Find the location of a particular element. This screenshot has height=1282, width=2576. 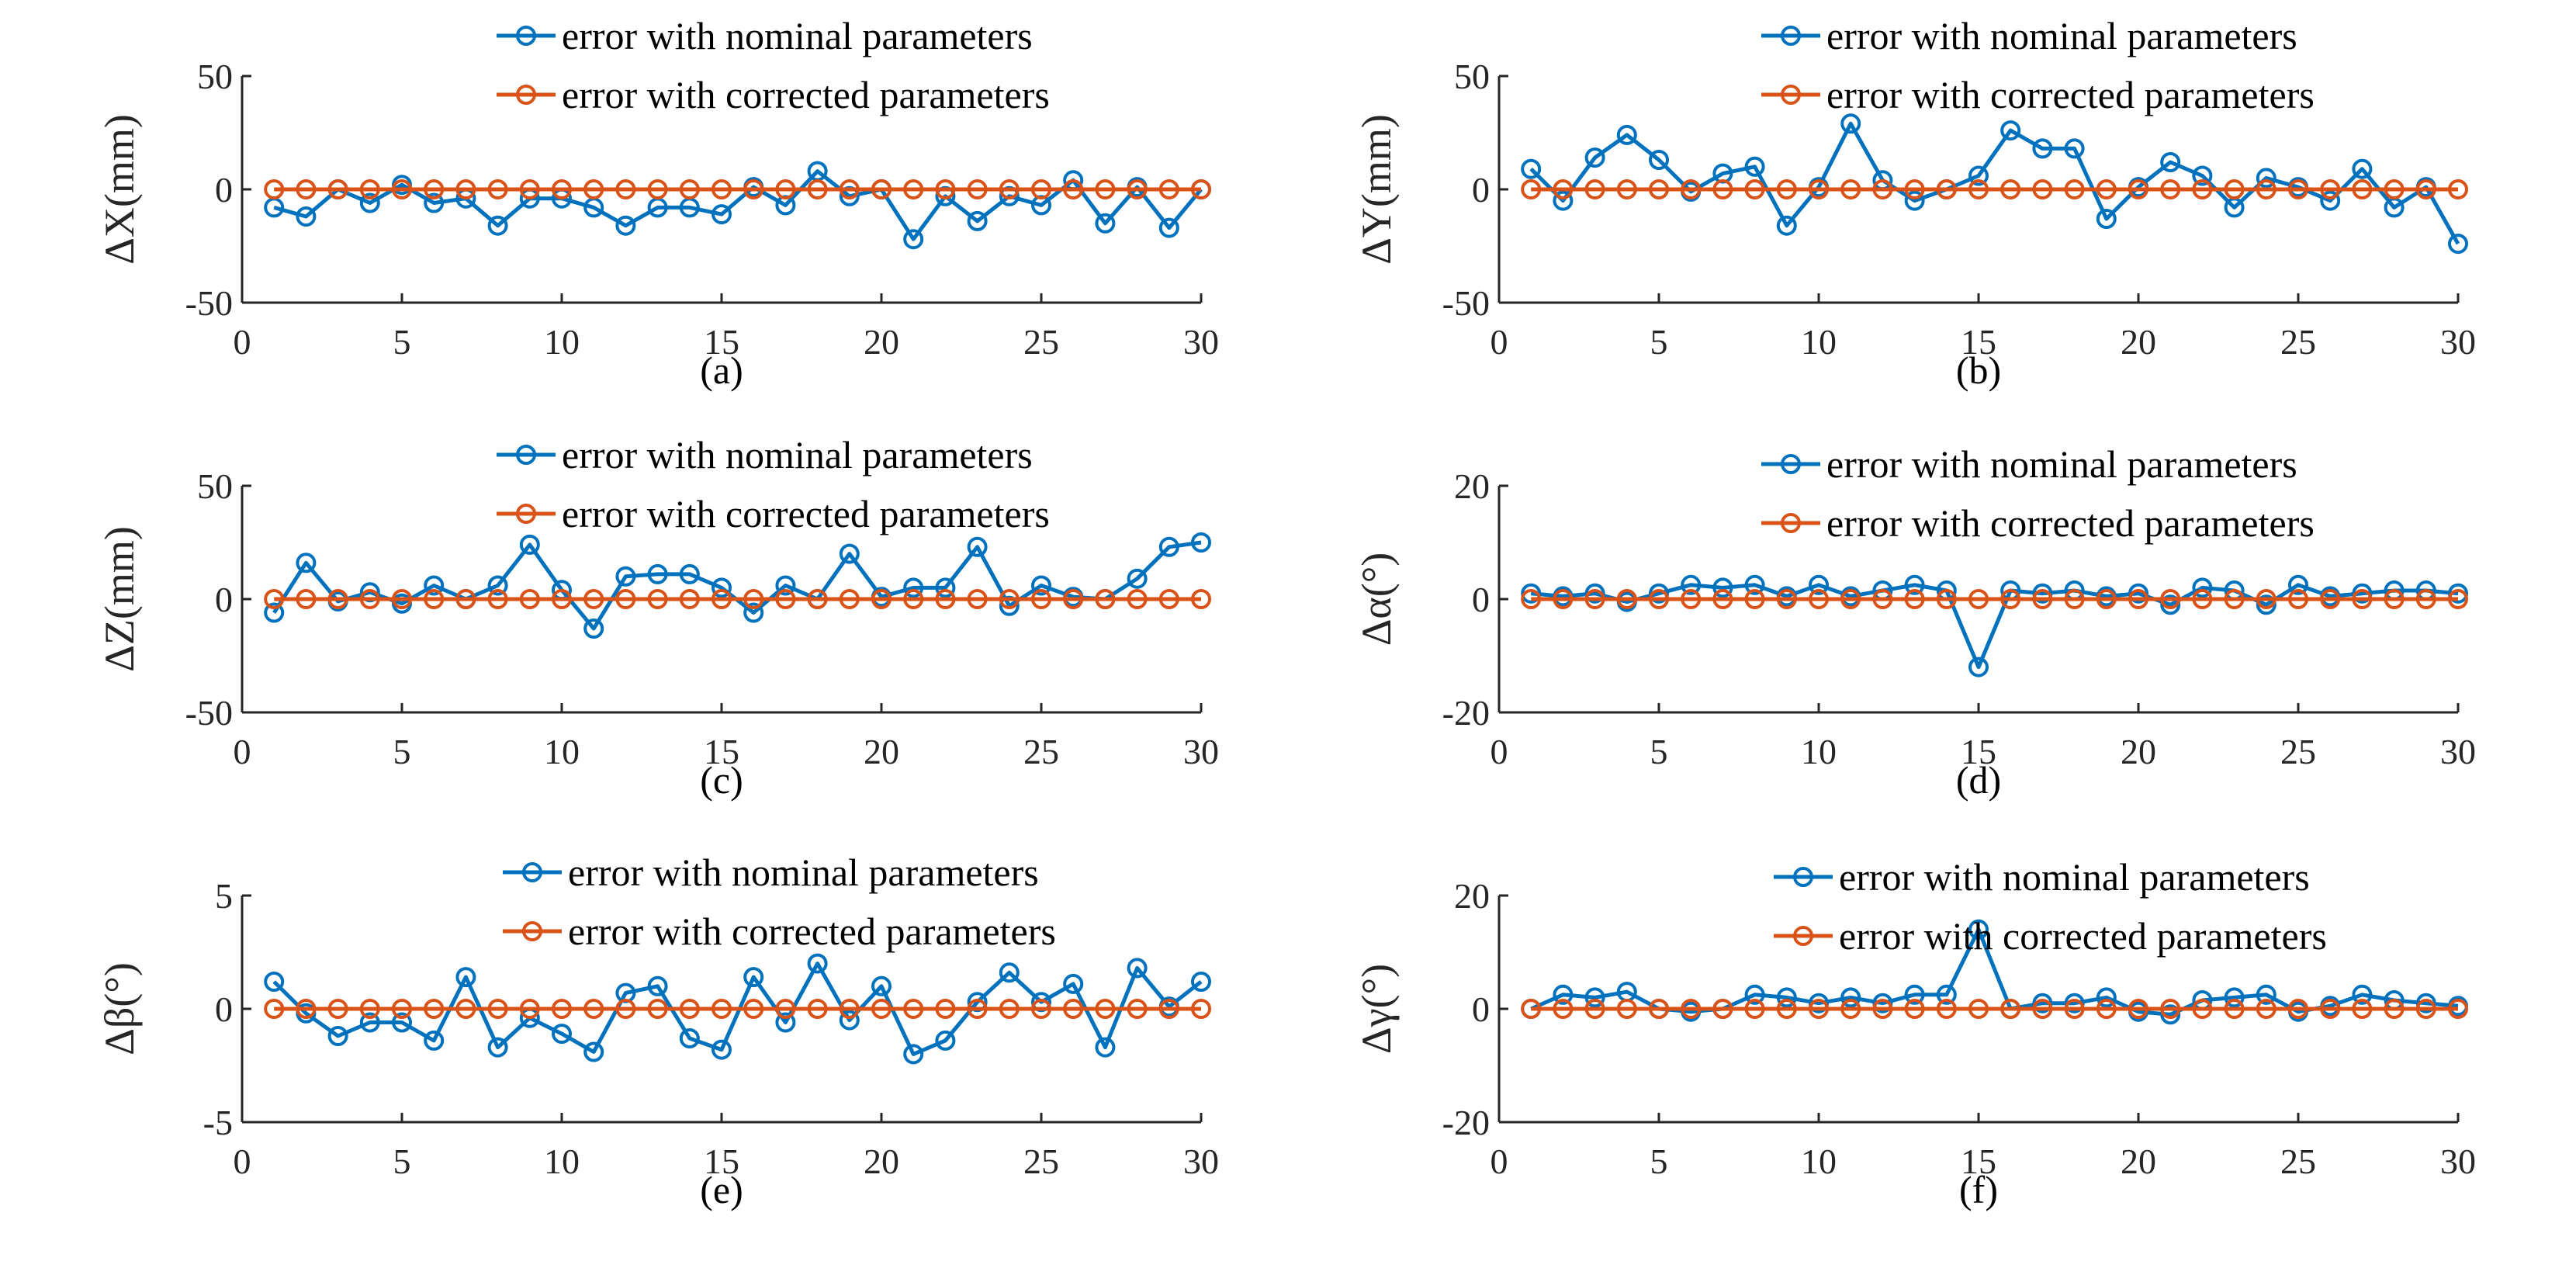

y-tick-label: 0 is located at coordinates (224, 190).